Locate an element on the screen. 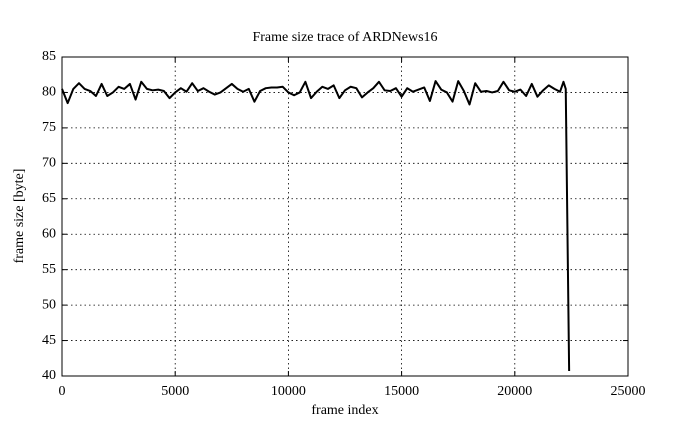 Image resolution: width=695 pixels, height=429 pixels. y-tick-label: 85 is located at coordinates (49, 56).